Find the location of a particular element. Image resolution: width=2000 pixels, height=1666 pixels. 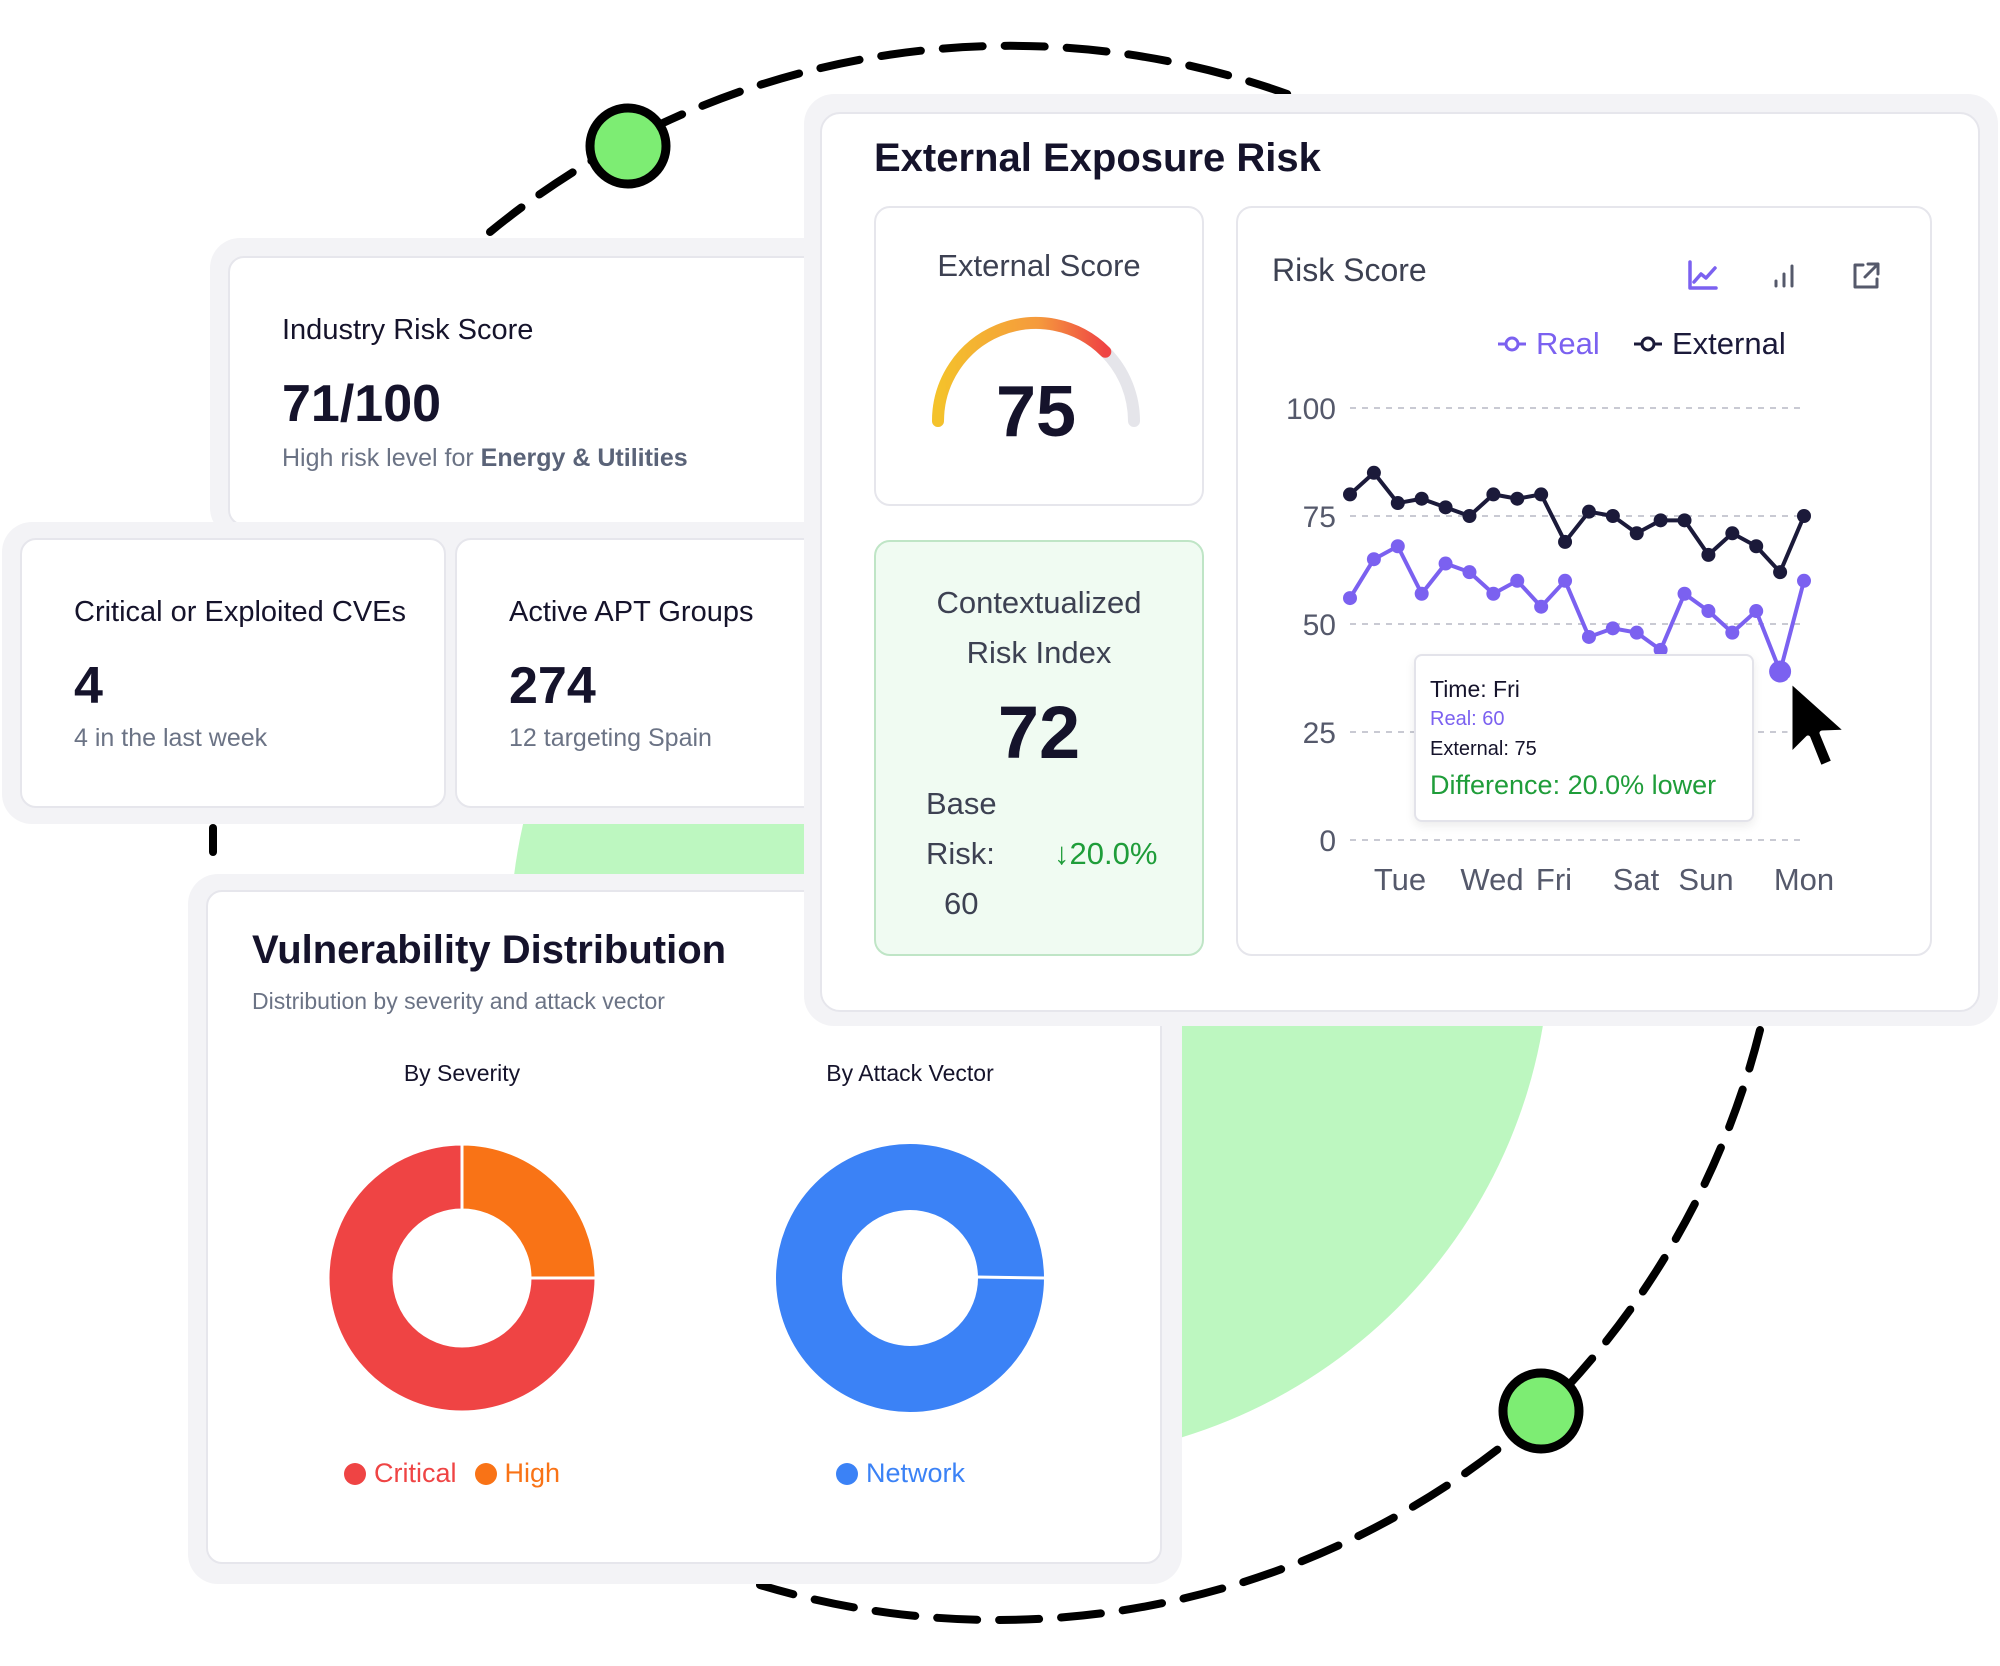

external-score-gauge: 75 is located at coordinates (1036, 384).